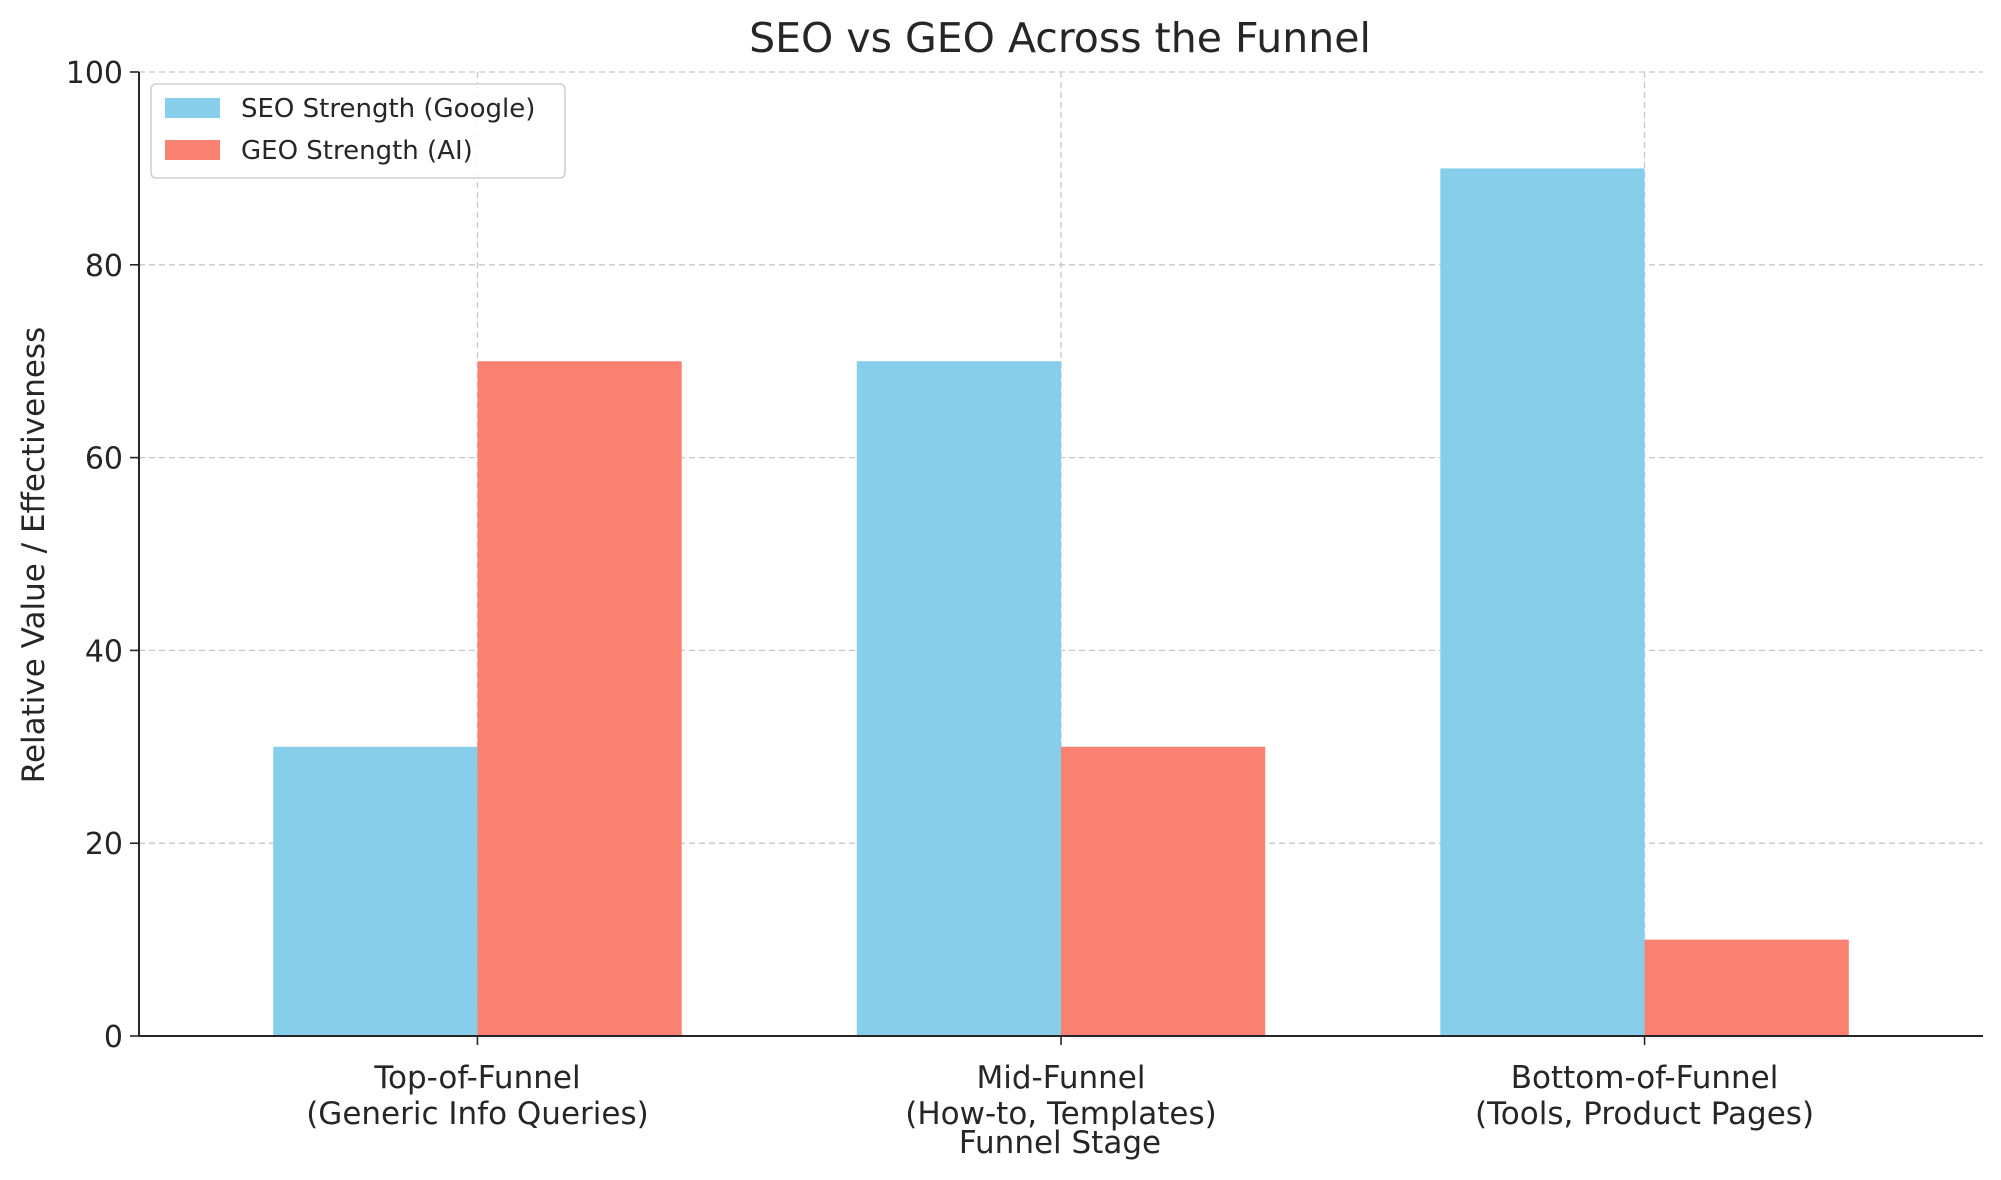  I want to click on y-tick-label: 20, so click(104, 844).